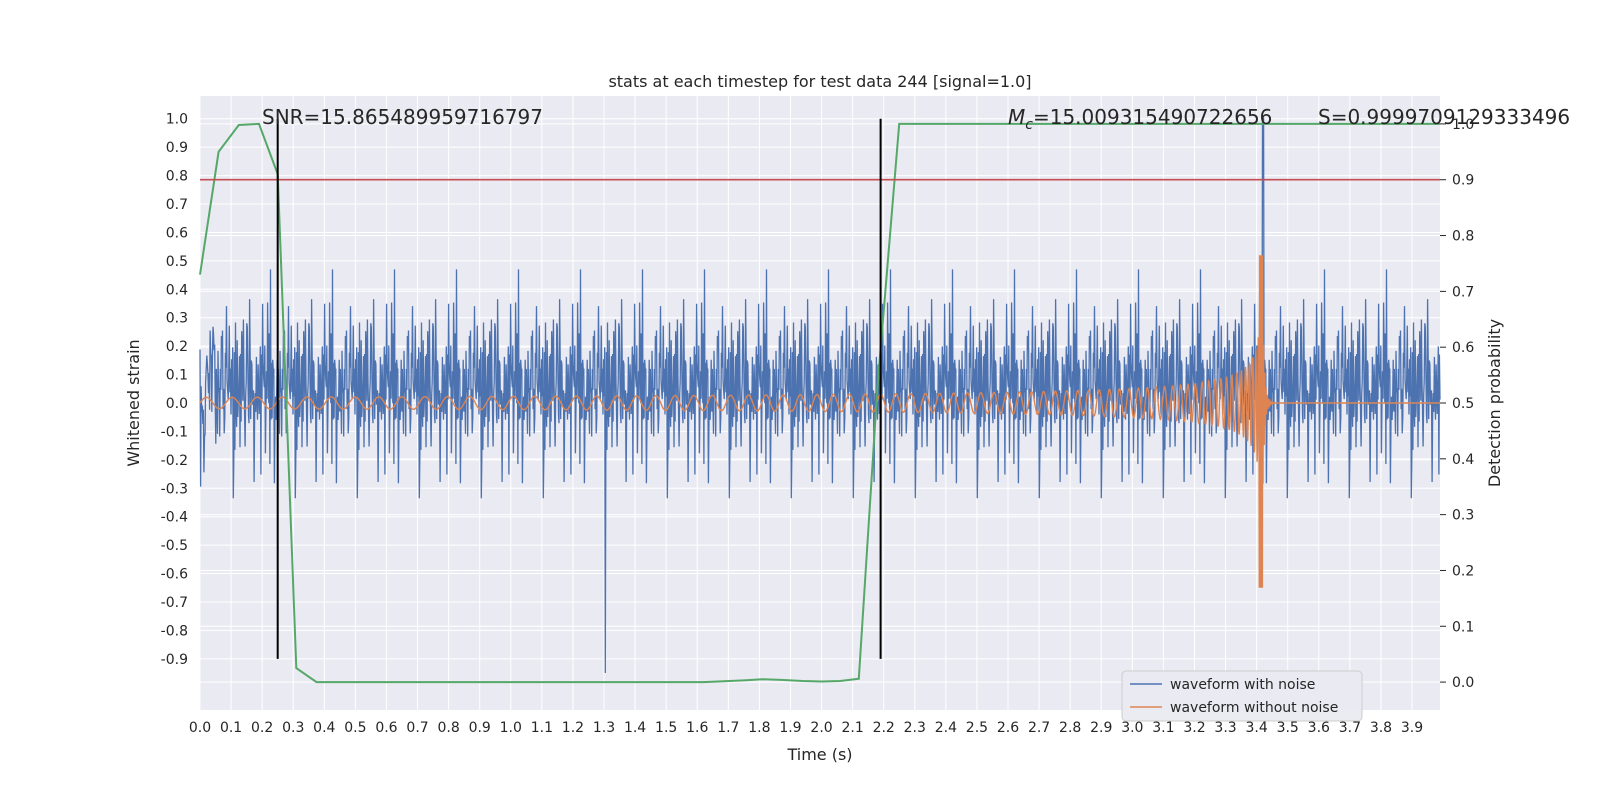  What do you see at coordinates (1463, 516) in the screenshot?
I see `y2-tick-label: 0.3` at bounding box center [1463, 516].